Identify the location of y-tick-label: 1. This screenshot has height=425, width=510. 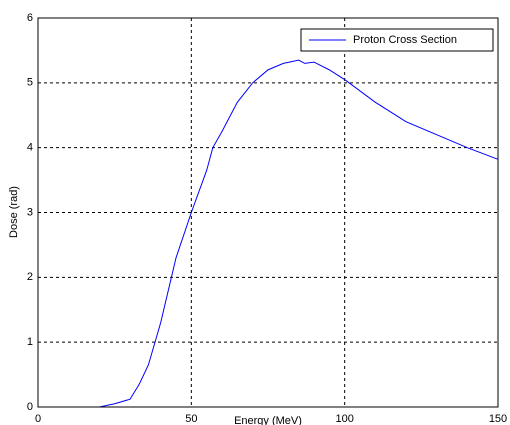
(30, 342).